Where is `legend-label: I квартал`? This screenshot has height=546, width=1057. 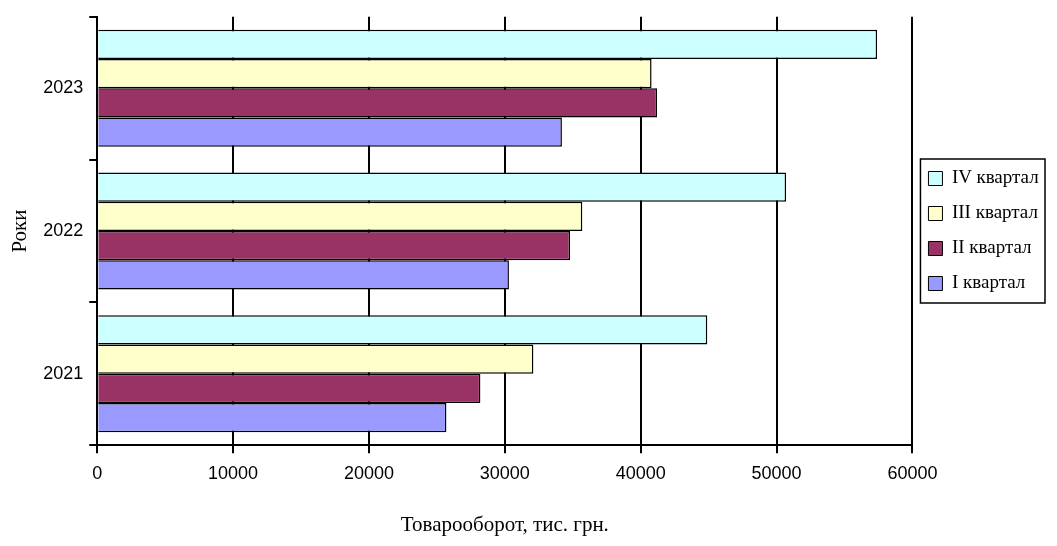 legend-label: I квартал is located at coordinates (988, 282).